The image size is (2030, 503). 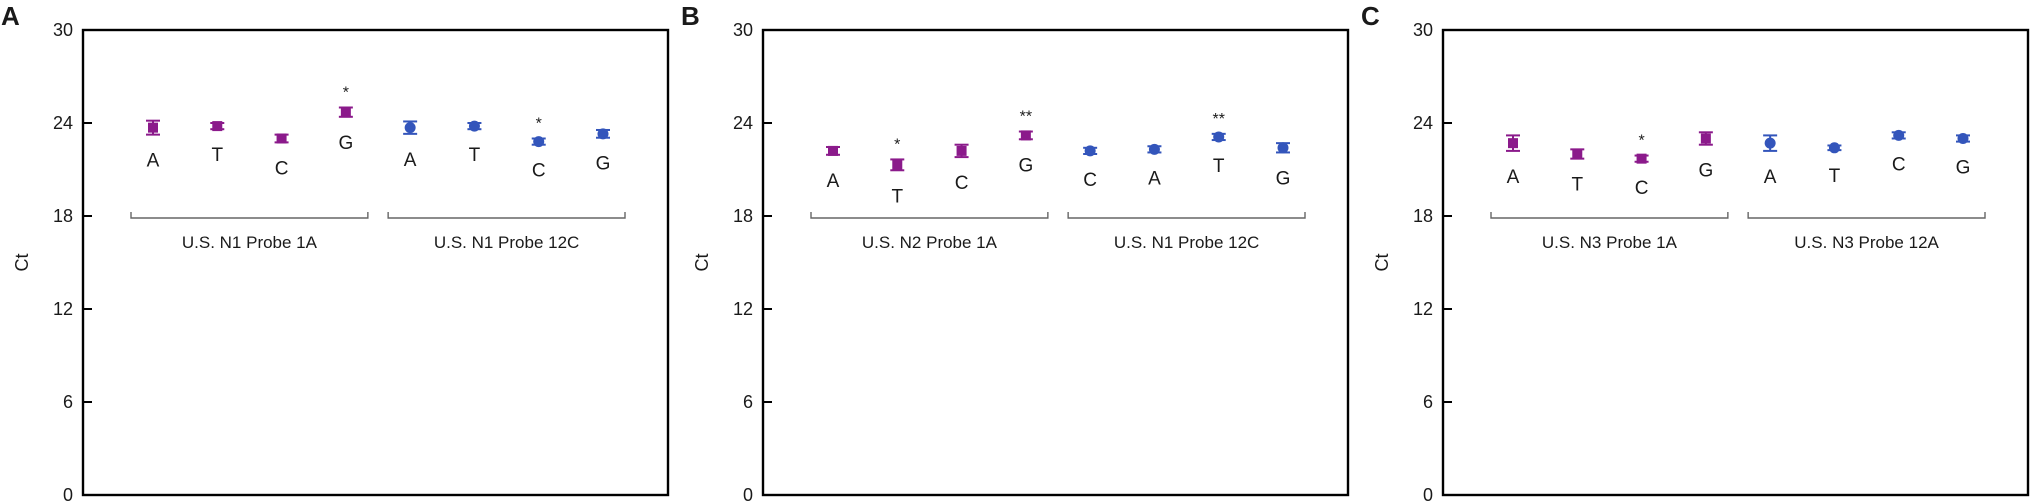 I want to click on panel-letter: B, so click(x=690, y=16).